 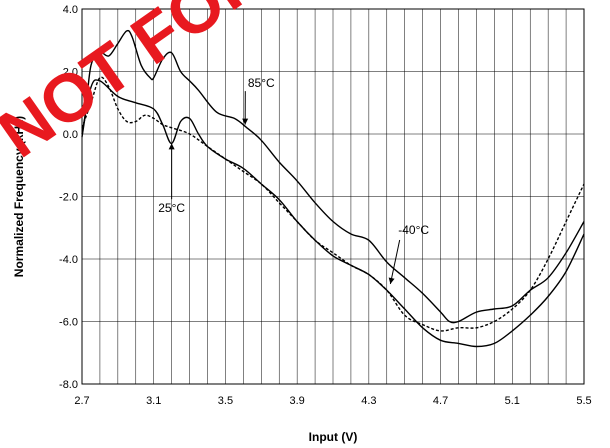 I want to click on x-tick-label: 3.9, so click(x=296, y=401).